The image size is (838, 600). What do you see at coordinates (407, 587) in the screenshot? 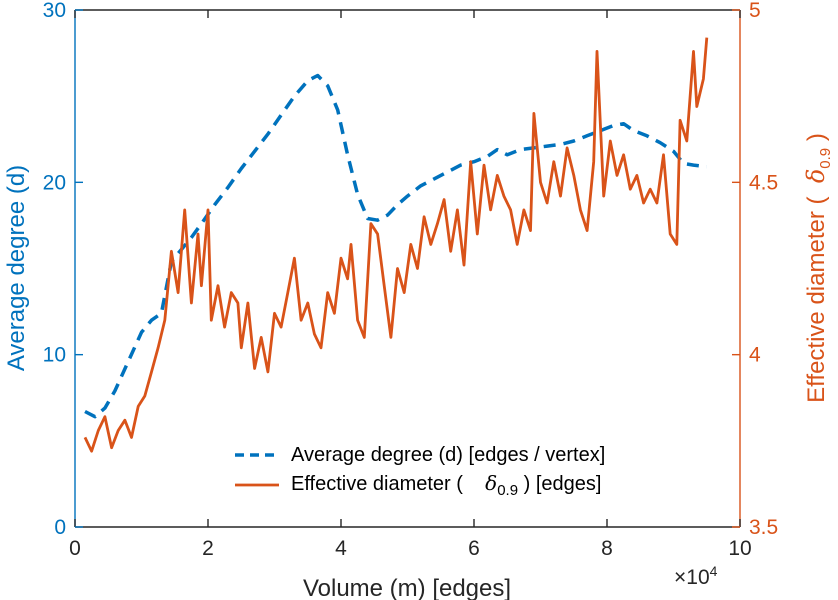
I see `x-axis-label: Volume (m) [edges]` at bounding box center [407, 587].